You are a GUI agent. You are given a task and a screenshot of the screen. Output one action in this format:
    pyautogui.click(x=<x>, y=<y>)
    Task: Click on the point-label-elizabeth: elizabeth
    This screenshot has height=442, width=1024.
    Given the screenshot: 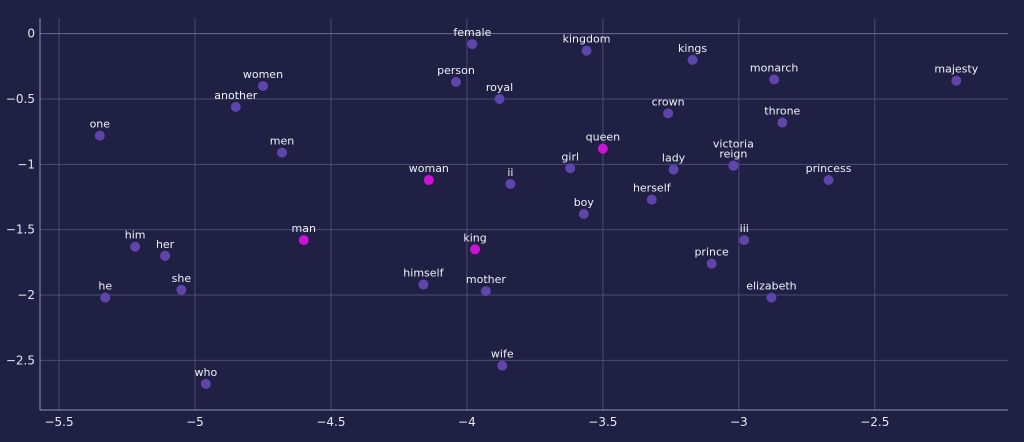 What is the action you would take?
    pyautogui.click(x=771, y=286)
    